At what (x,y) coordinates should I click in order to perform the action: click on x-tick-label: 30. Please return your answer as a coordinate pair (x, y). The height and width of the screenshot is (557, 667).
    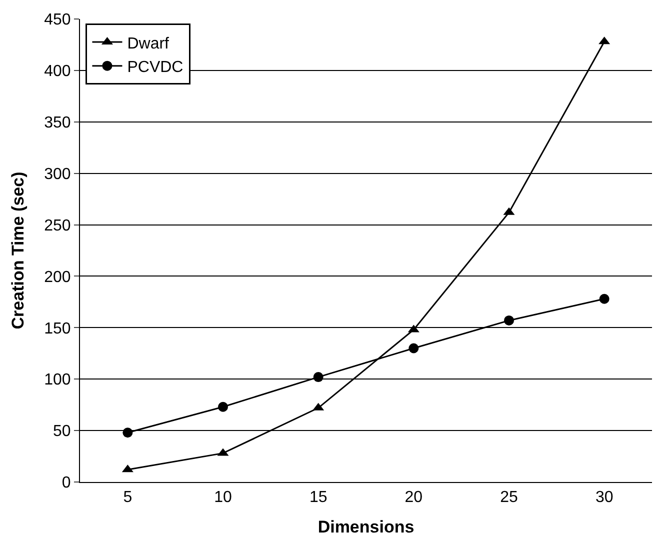
    Looking at the image, I should click on (604, 497).